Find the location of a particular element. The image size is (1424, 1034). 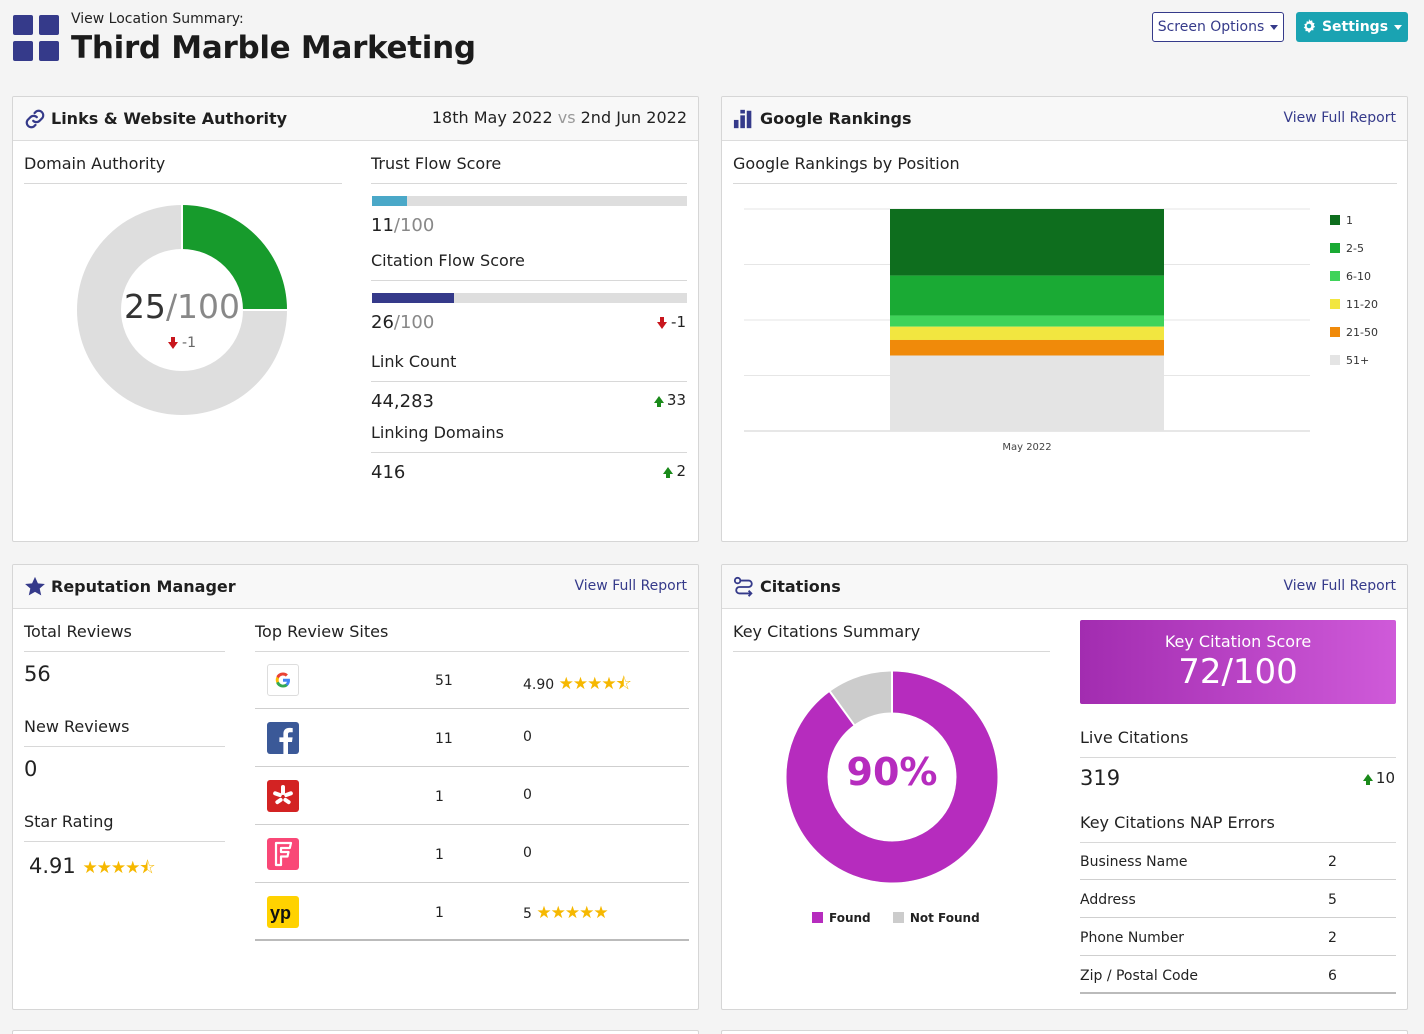

bar-segment-51+ is located at coordinates (1027, 393).